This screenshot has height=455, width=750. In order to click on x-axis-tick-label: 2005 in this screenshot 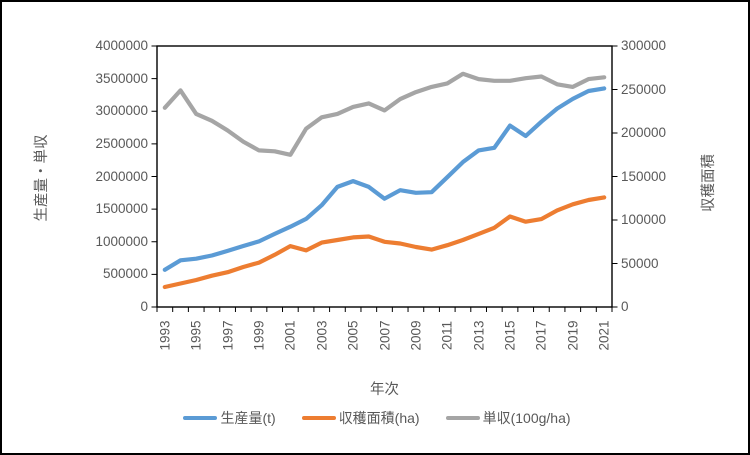, I will do `click(353, 335)`.